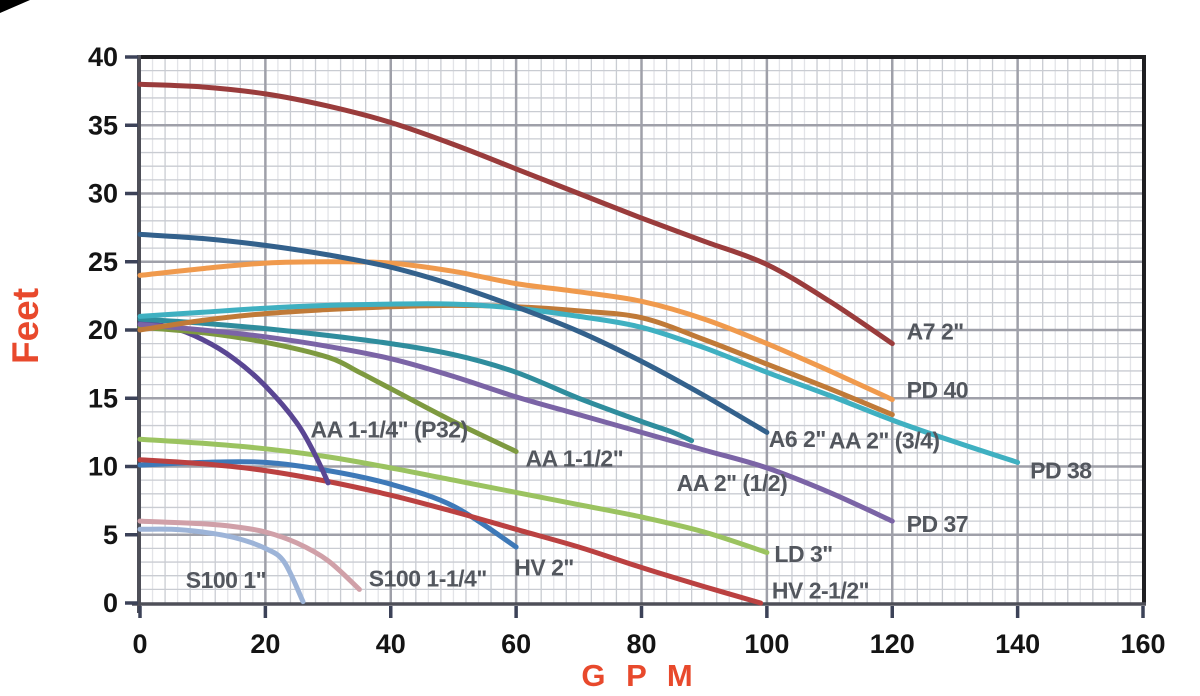 This screenshot has height=696, width=1200. I want to click on curve-label-pd-38: PD 38, so click(1061, 471).